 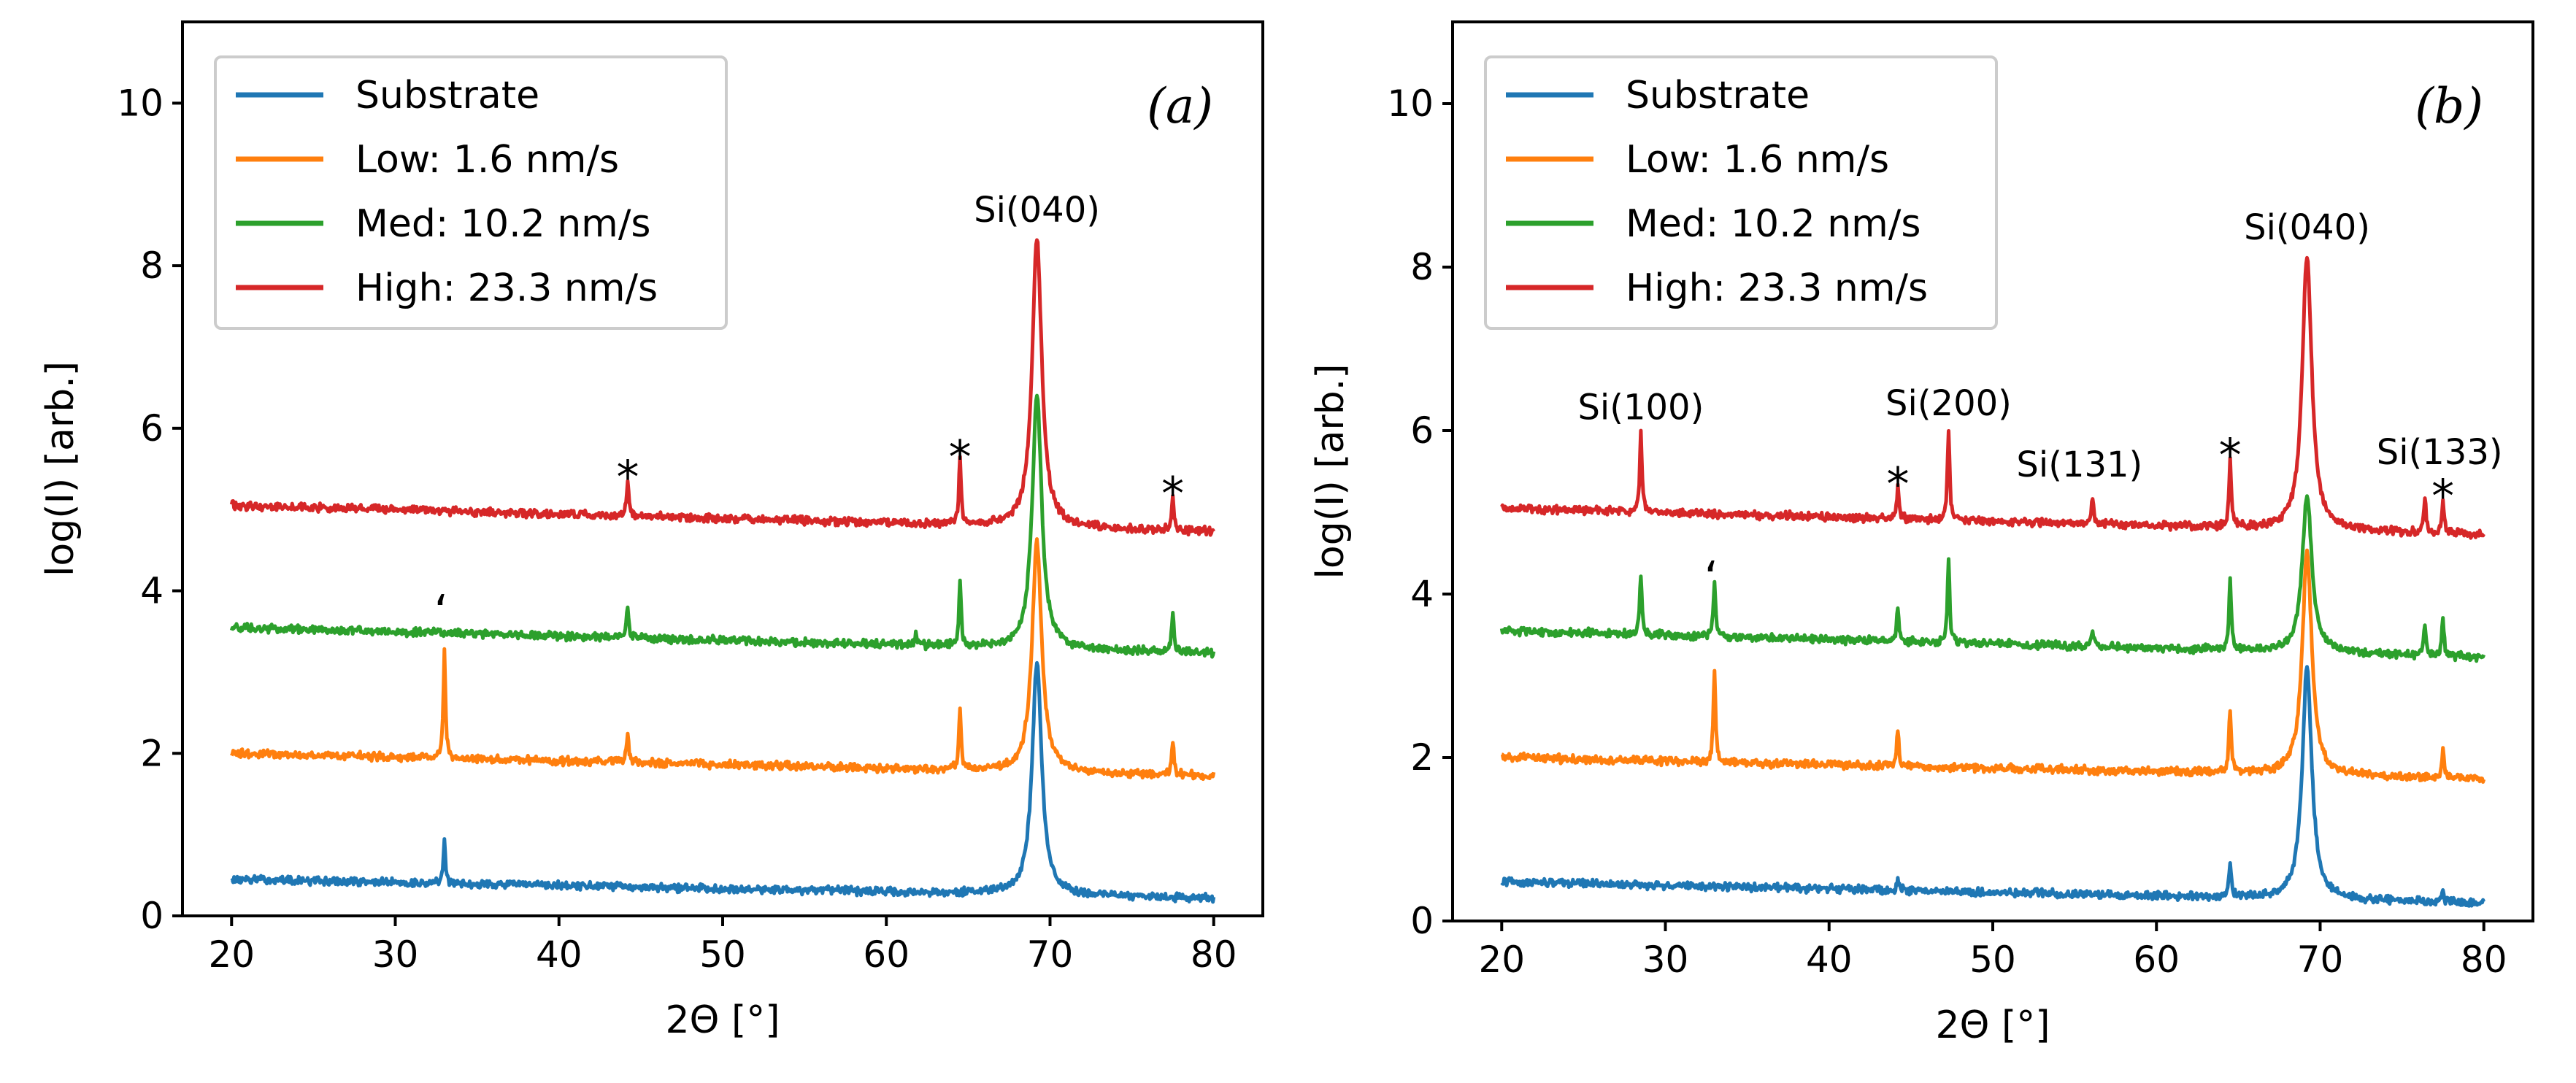 What do you see at coordinates (2440, 453) in the screenshot?
I see `peak-label: Si(133)` at bounding box center [2440, 453].